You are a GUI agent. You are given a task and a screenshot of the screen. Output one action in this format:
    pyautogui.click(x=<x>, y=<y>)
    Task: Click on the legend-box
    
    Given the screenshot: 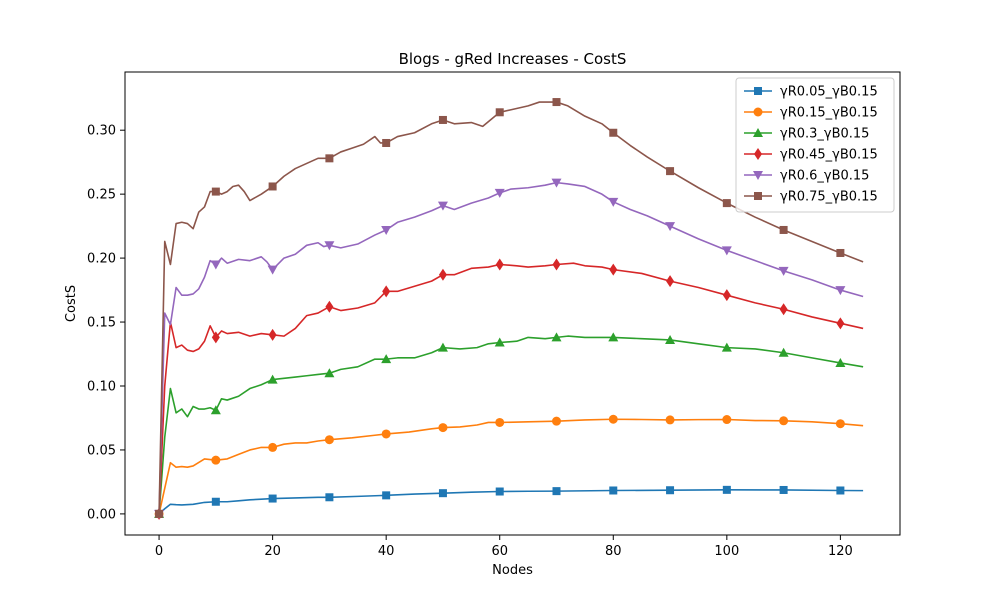 What is the action you would take?
    pyautogui.click(x=815, y=145)
    